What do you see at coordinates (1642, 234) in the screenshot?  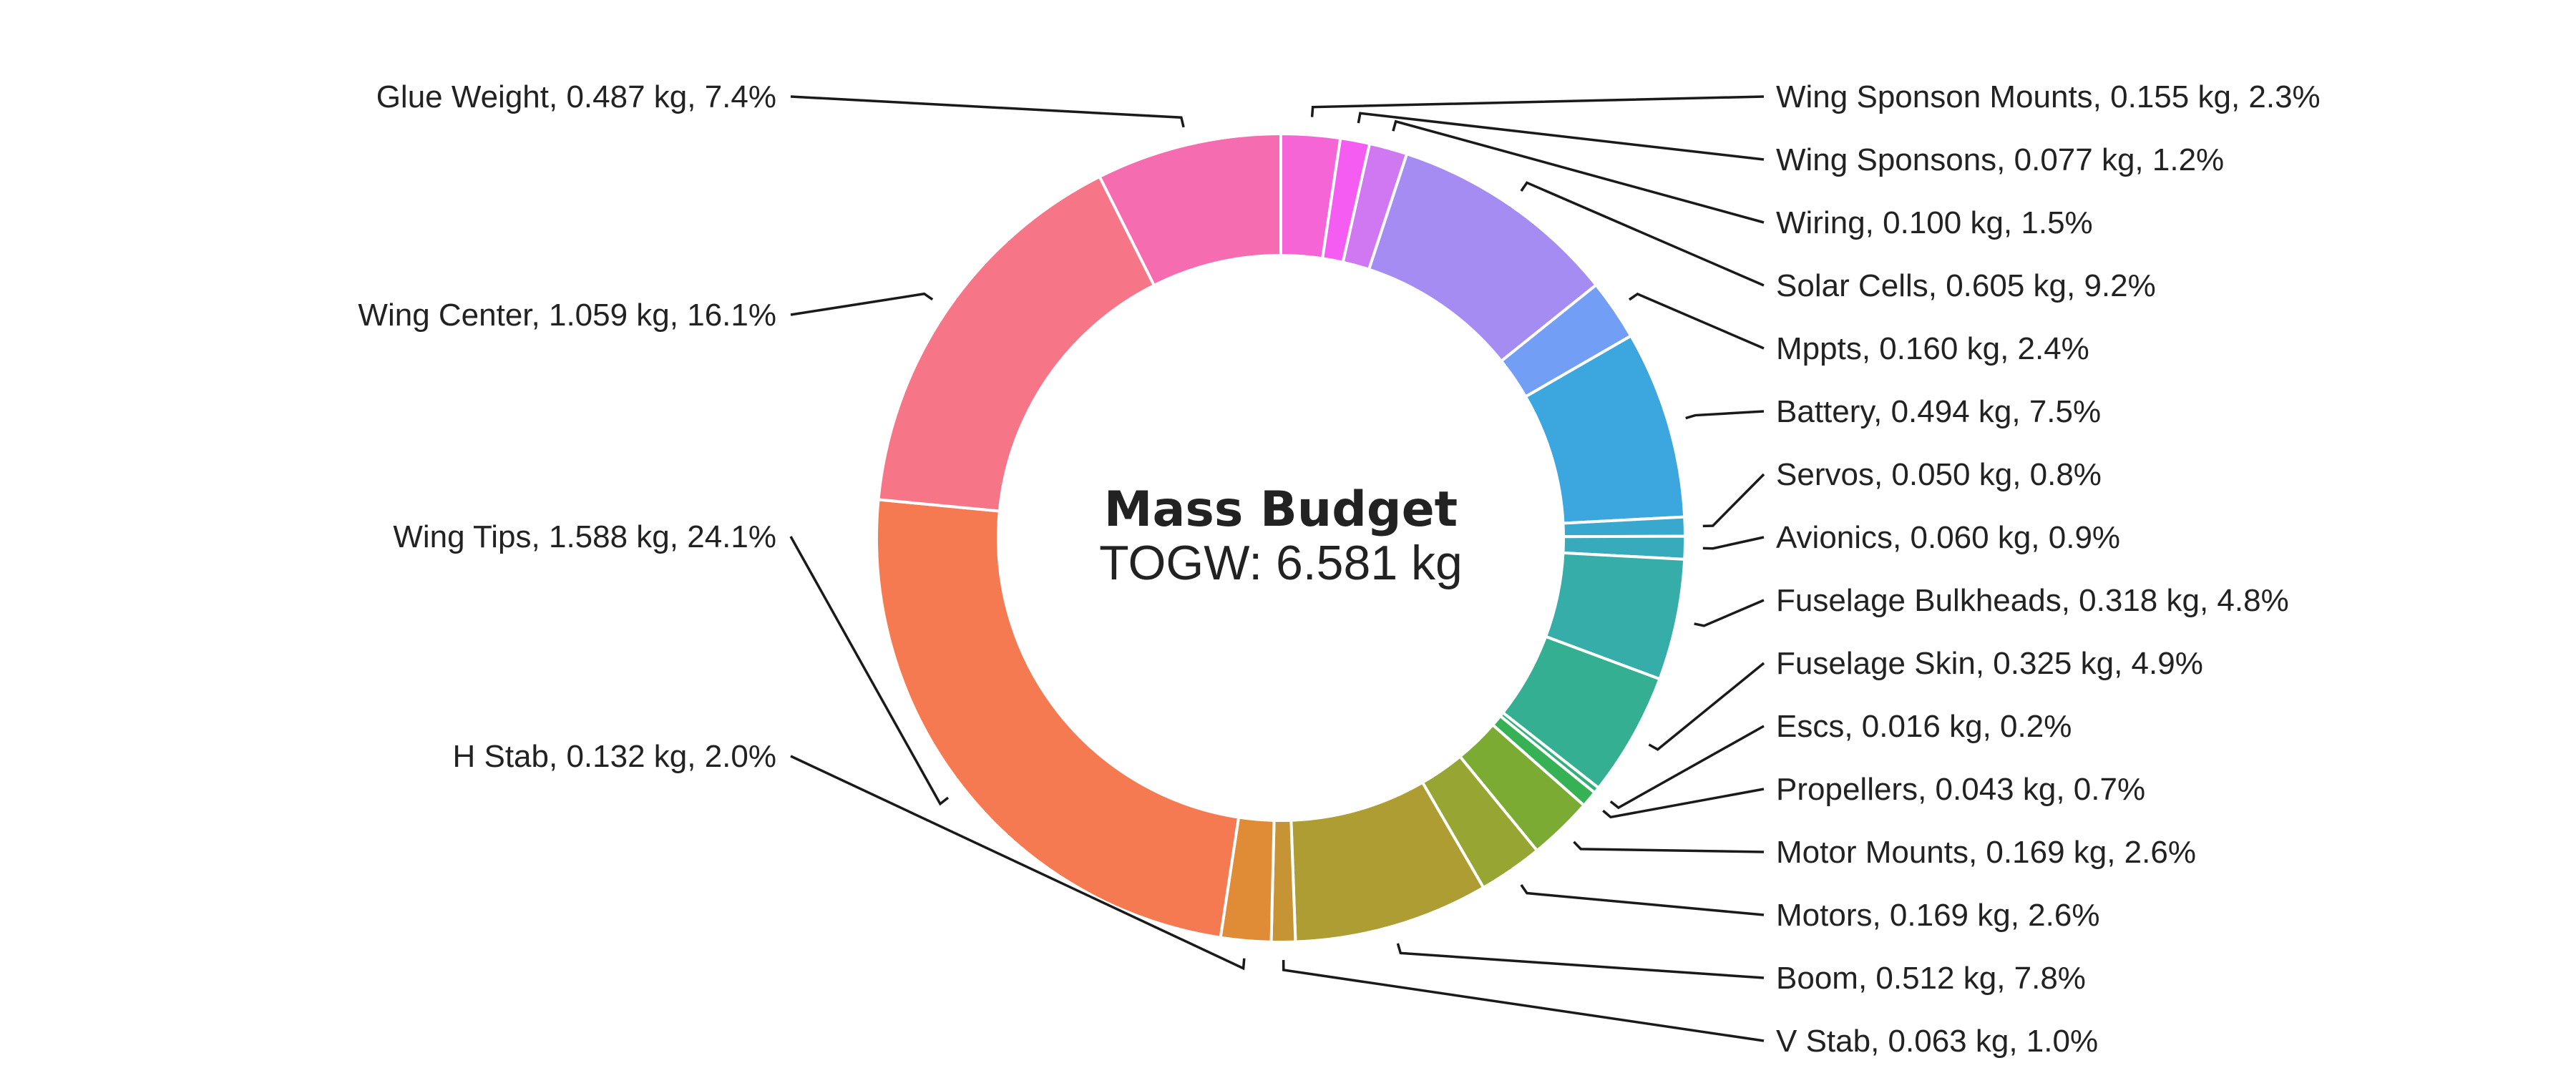 I see `leader-solar-cells` at bounding box center [1642, 234].